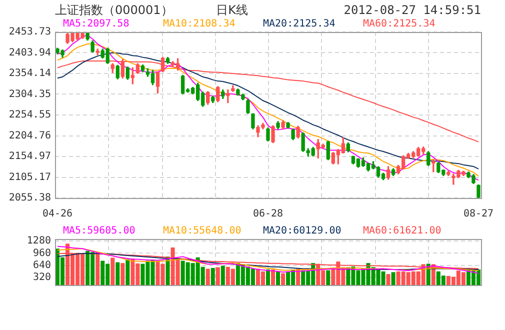 This screenshot has height=330, width=505. What do you see at coordinates (29, 177) in the screenshot?
I see `y-tick-label: 2105.17` at bounding box center [29, 177].